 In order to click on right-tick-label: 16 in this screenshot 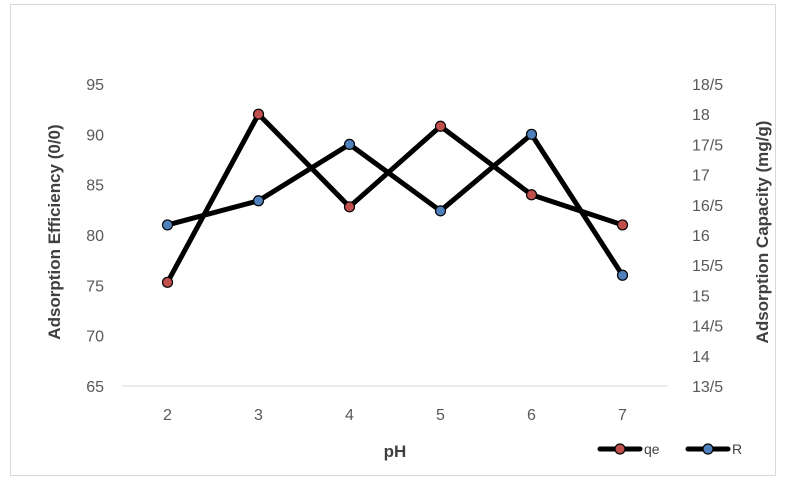, I will do `click(701, 236)`.